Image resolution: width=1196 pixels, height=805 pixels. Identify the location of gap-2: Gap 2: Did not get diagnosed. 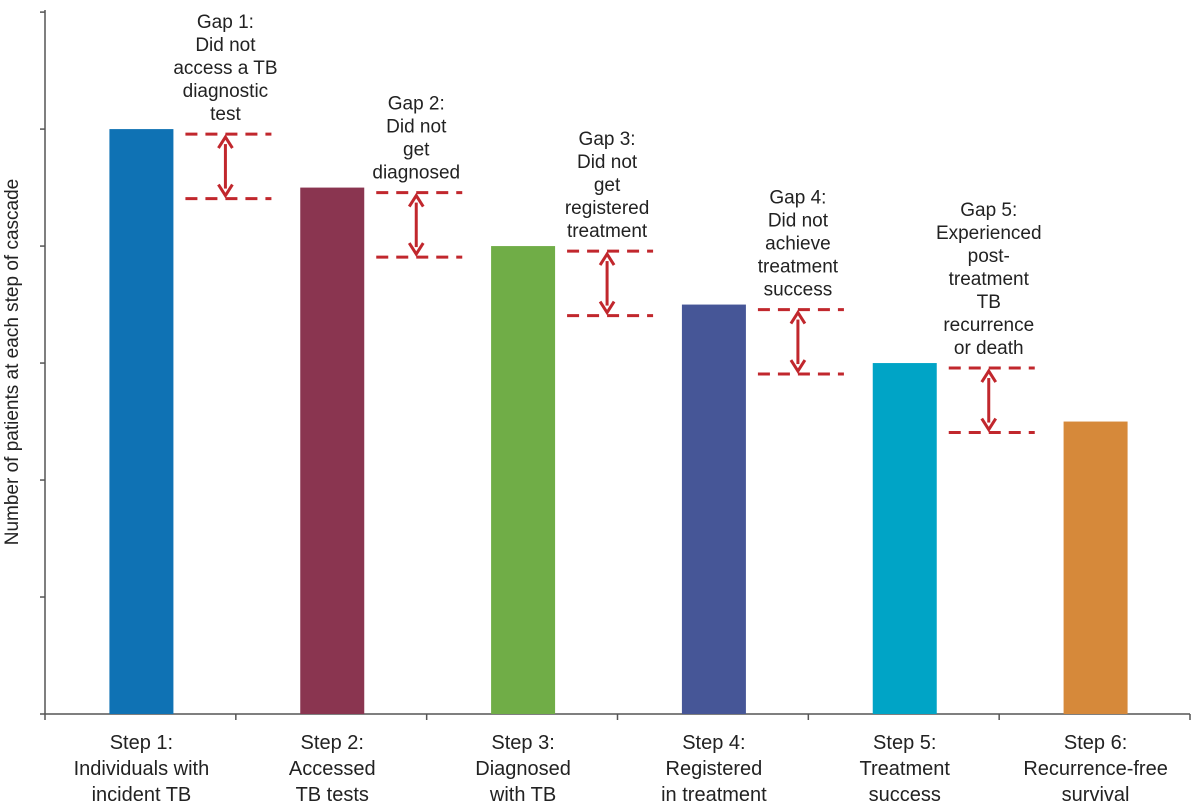
(417, 176).